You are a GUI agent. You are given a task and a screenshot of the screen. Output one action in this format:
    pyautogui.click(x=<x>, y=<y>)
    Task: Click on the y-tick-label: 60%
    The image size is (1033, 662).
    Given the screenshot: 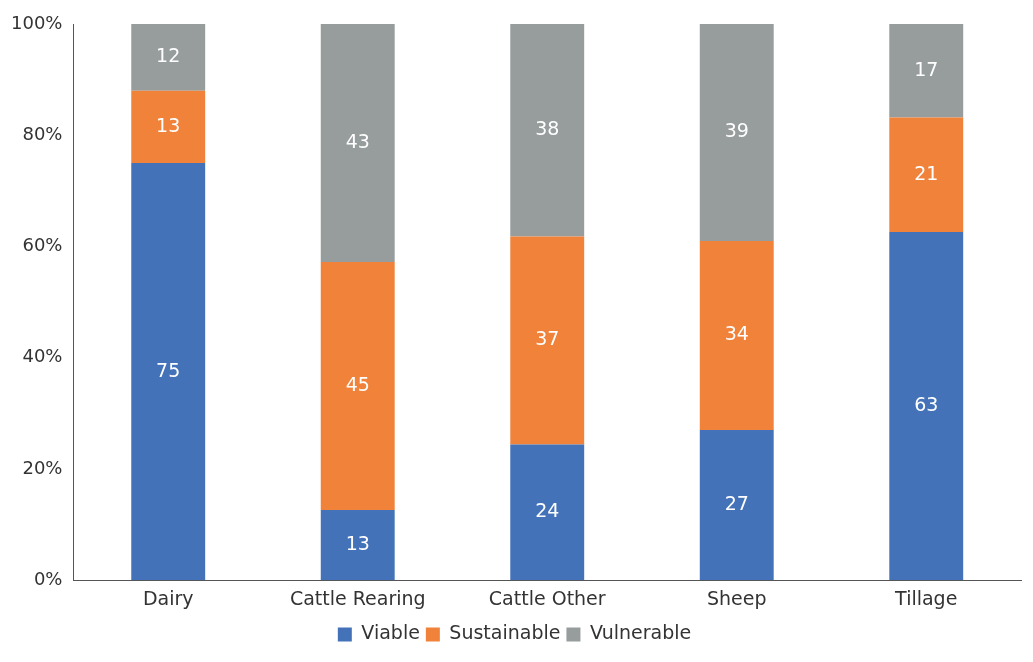 What is the action you would take?
    pyautogui.click(x=42, y=245)
    